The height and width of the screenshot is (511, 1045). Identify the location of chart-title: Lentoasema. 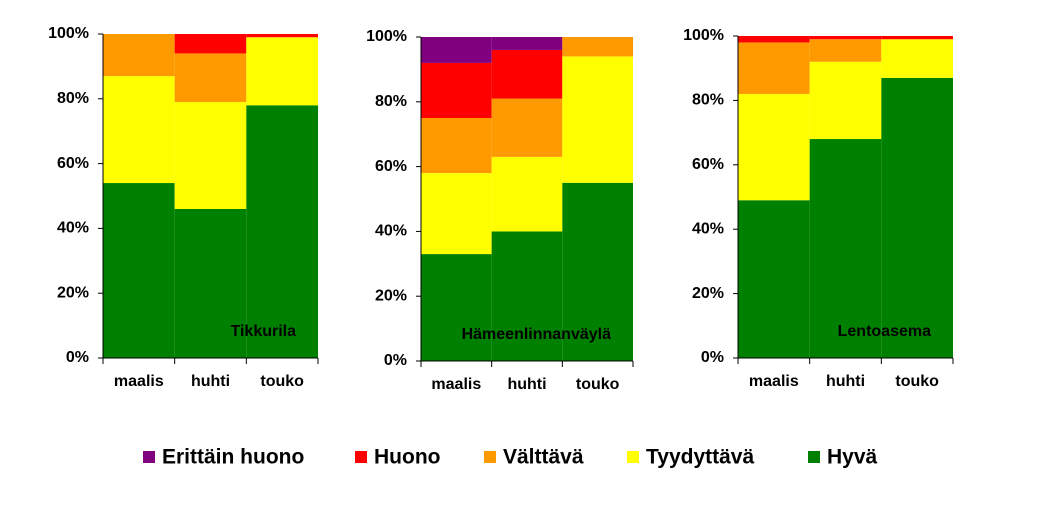
(884, 331).